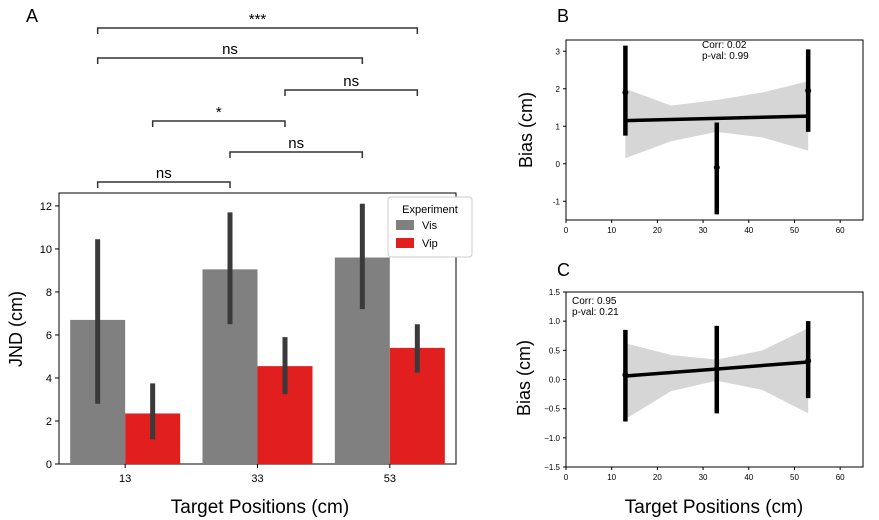  I want to click on x-axis-a: 13 33 53, so click(257, 474).